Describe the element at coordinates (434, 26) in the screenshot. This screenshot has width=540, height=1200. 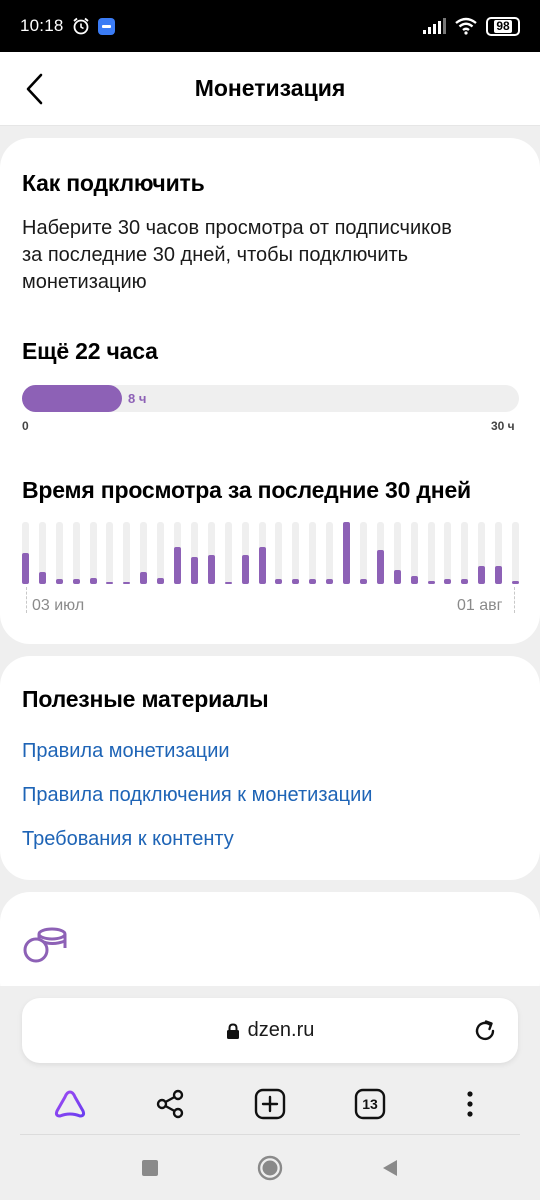
I see `signal-icon` at that location.